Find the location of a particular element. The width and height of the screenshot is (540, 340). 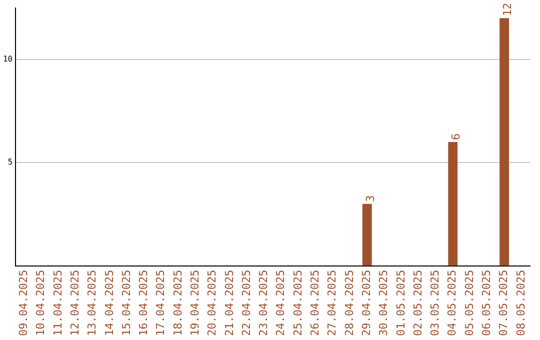

x-tick-label: 16.04.2025 is located at coordinates (143, 303).